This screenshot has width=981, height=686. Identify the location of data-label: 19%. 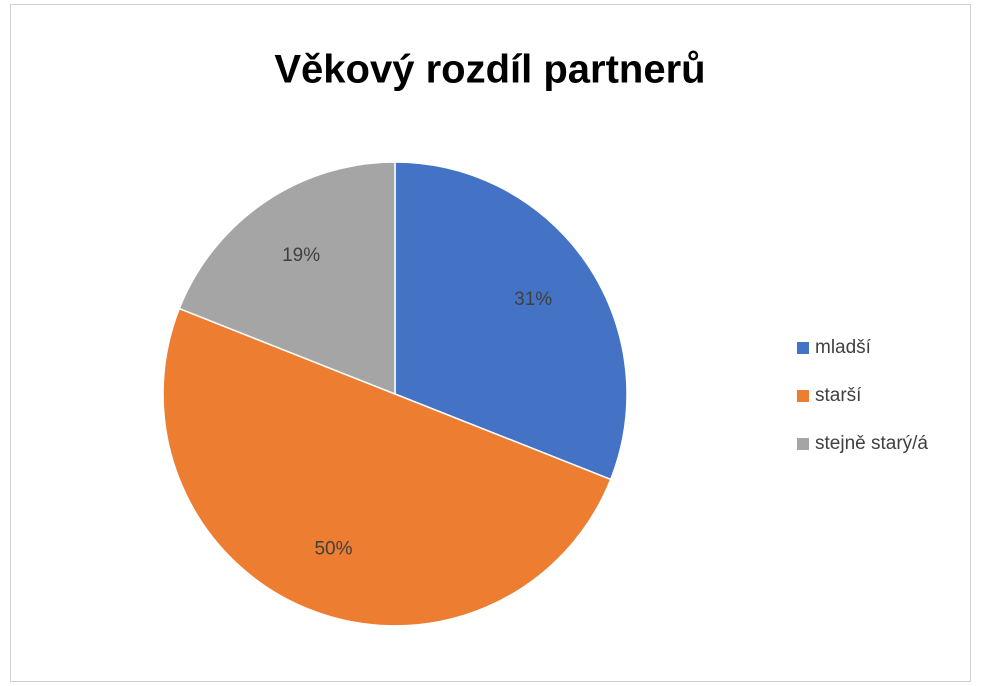
(301, 255).